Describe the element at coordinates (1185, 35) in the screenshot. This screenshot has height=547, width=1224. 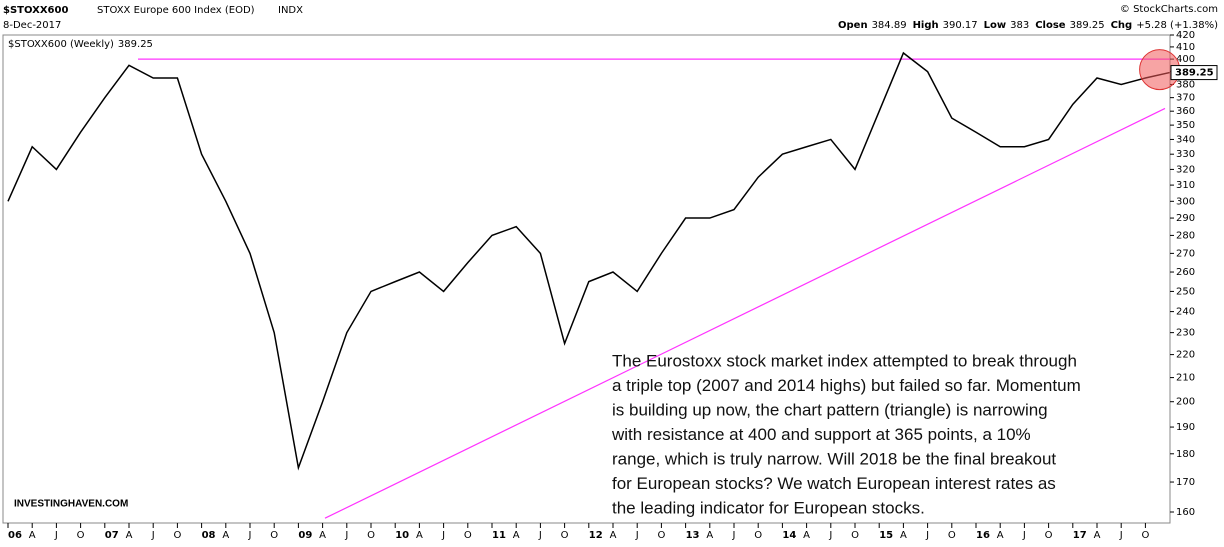
I see `y-tick-label: 420` at that location.